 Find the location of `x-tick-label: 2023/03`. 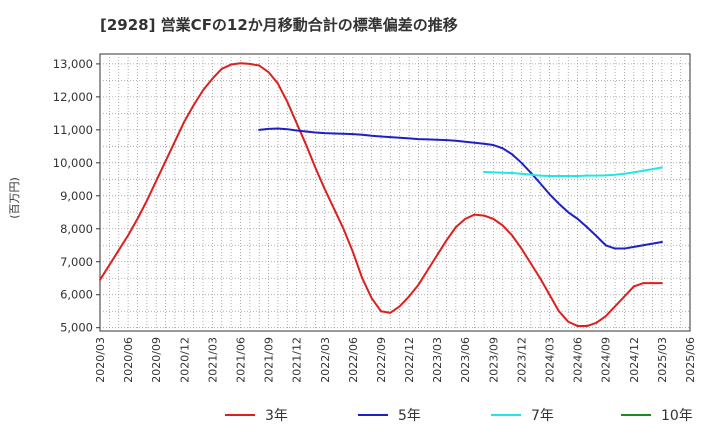

x-tick-label: 2023/03 is located at coordinates (437, 360).